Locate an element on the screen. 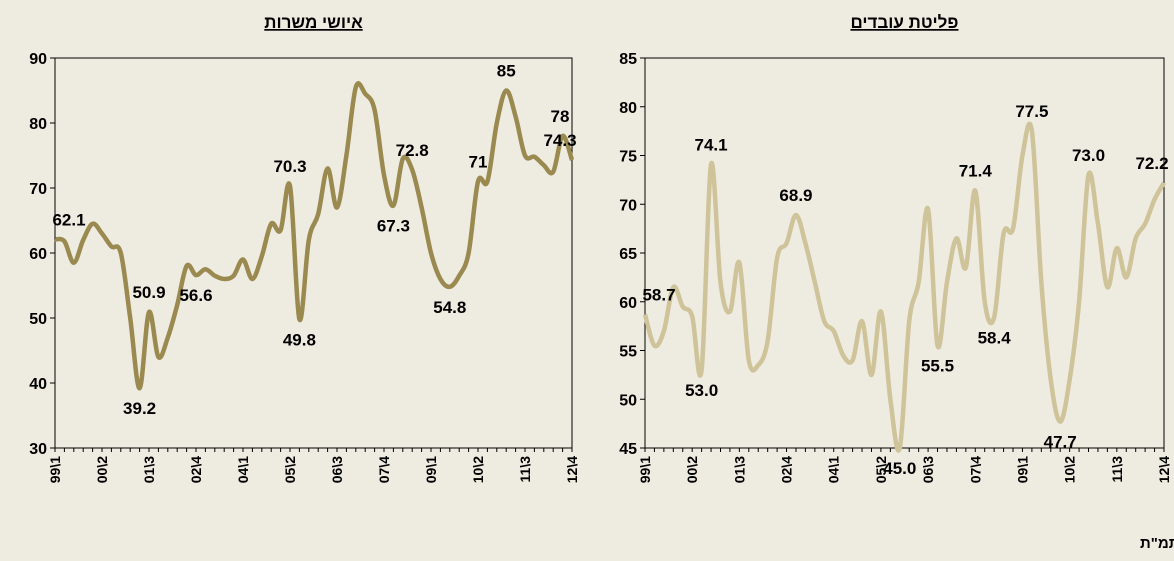 The height and width of the screenshot is (561, 1174). y-tick-label: 40 is located at coordinates (38, 384).